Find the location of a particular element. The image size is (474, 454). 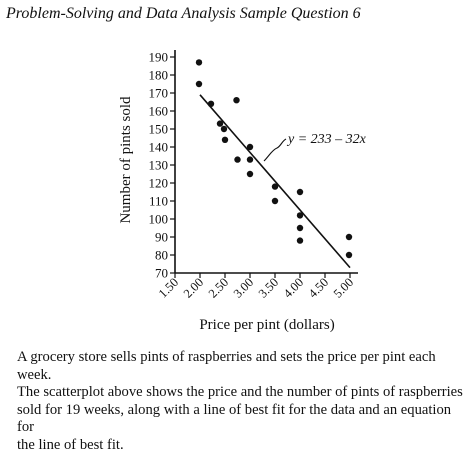

y-axis-label: Number of pints sold is located at coordinates (126, 160).